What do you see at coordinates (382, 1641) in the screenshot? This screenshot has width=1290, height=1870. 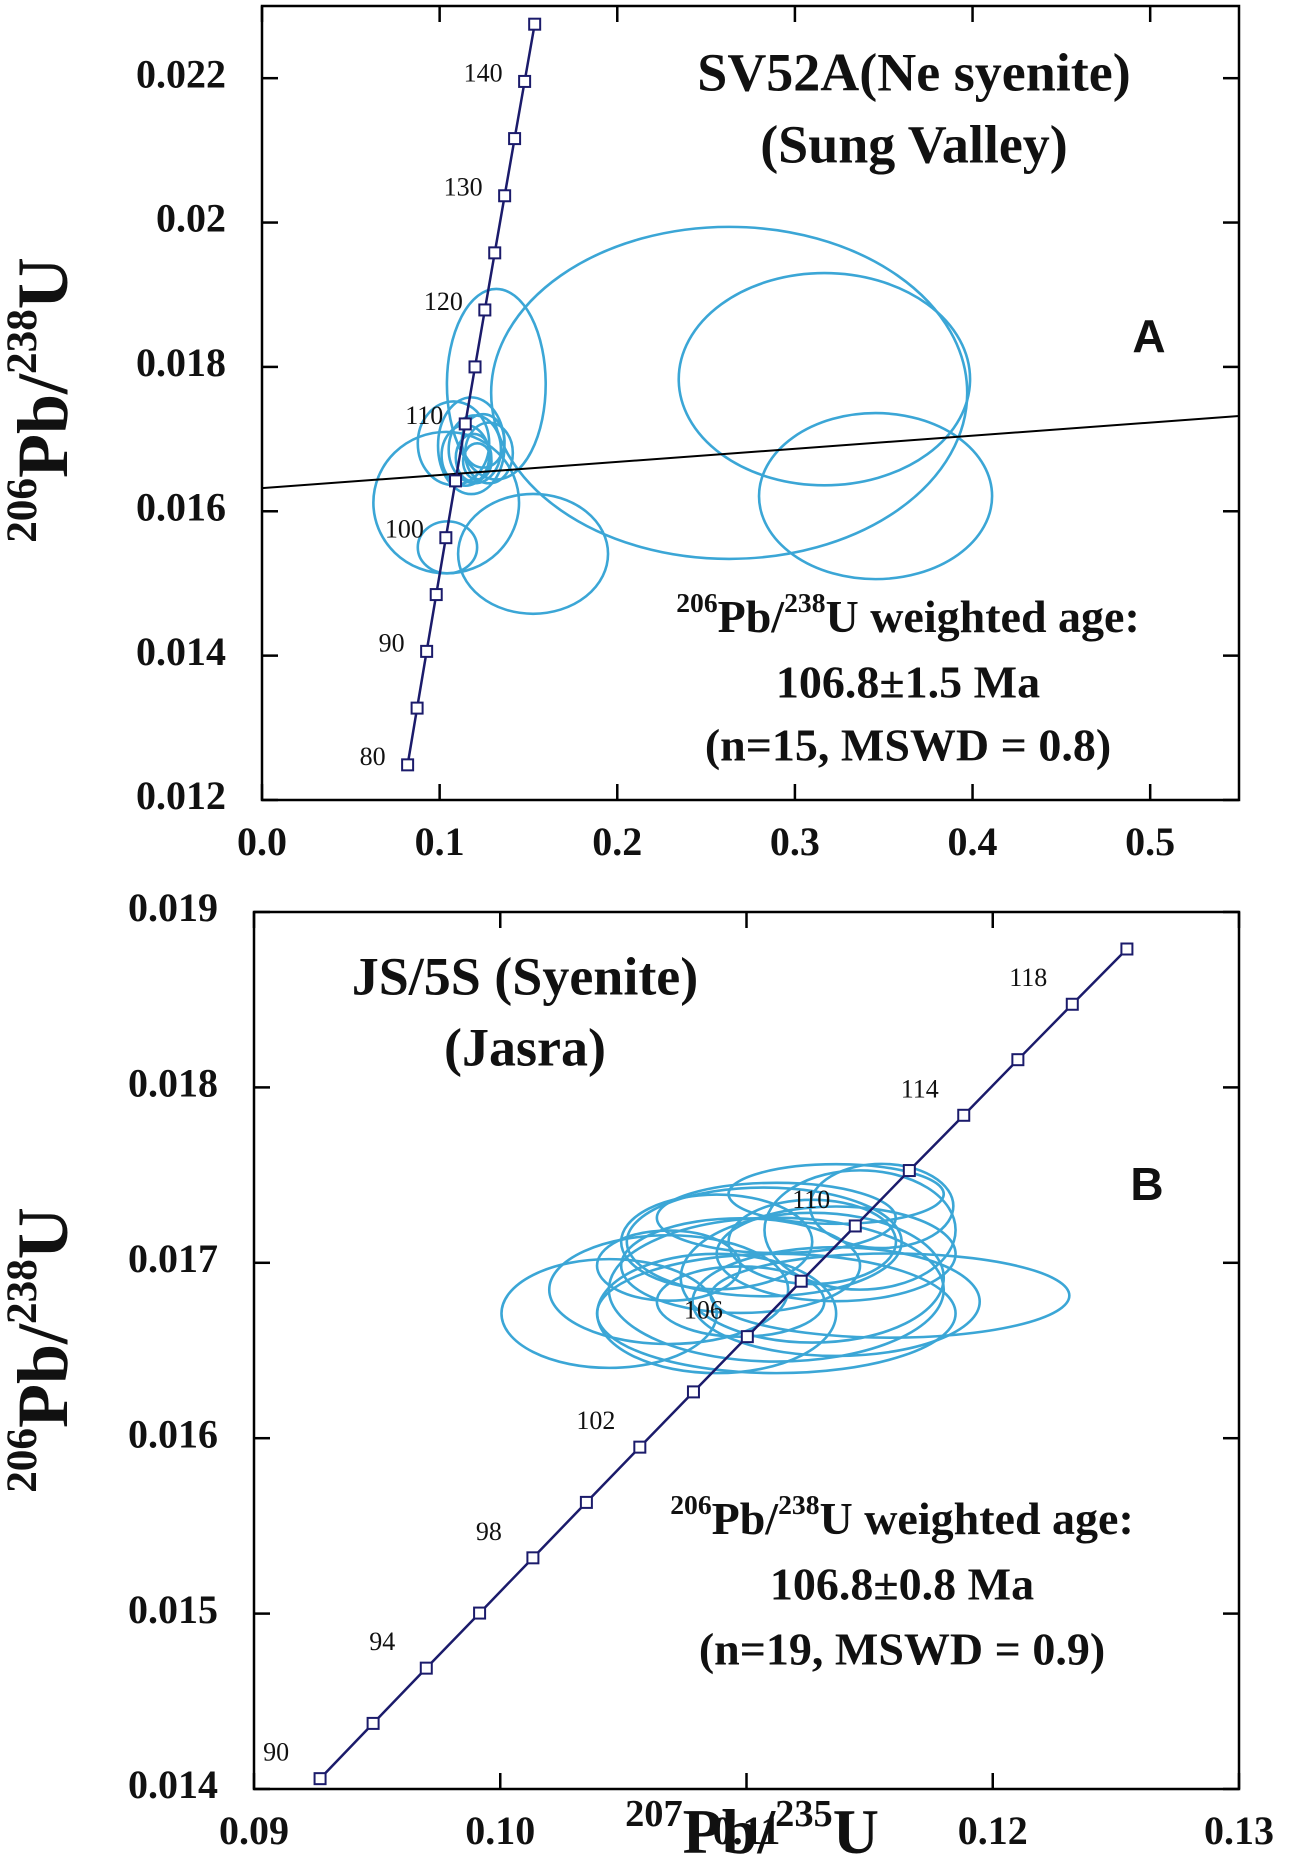 I see `age-label: 94` at bounding box center [382, 1641].